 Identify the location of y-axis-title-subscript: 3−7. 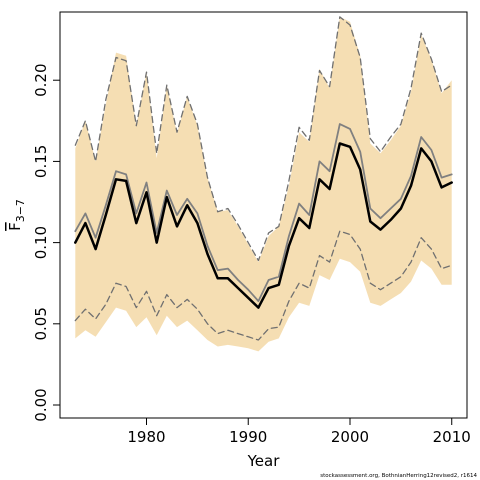
(20, 210).